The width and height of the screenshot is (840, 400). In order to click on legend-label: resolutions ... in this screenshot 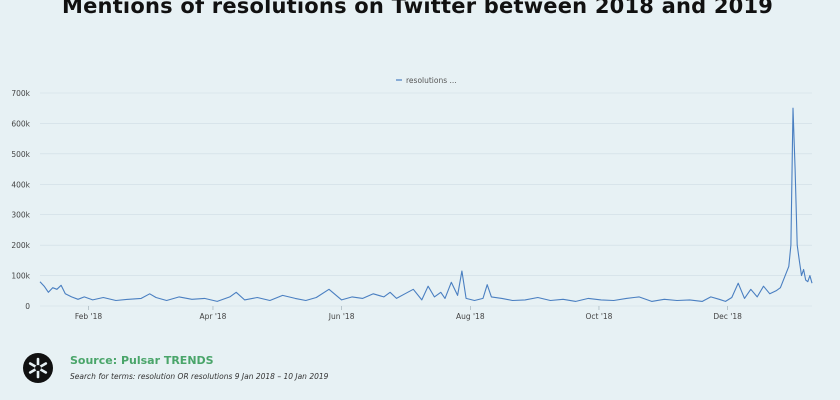, I will do `click(431, 80)`.